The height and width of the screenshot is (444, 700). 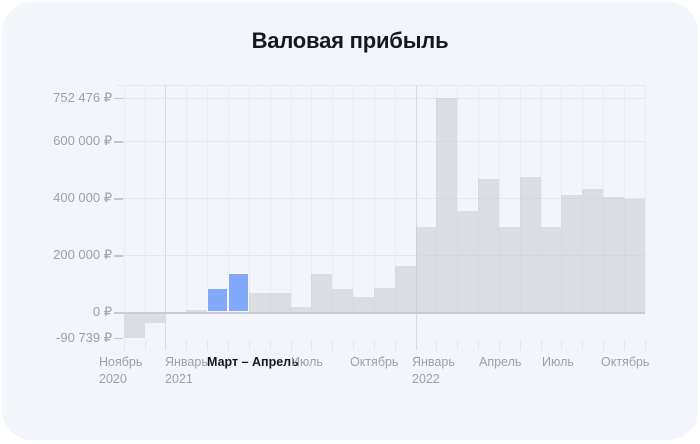 What do you see at coordinates (113, 379) in the screenshot?
I see `x-axis-label-line: 2020` at bounding box center [113, 379].